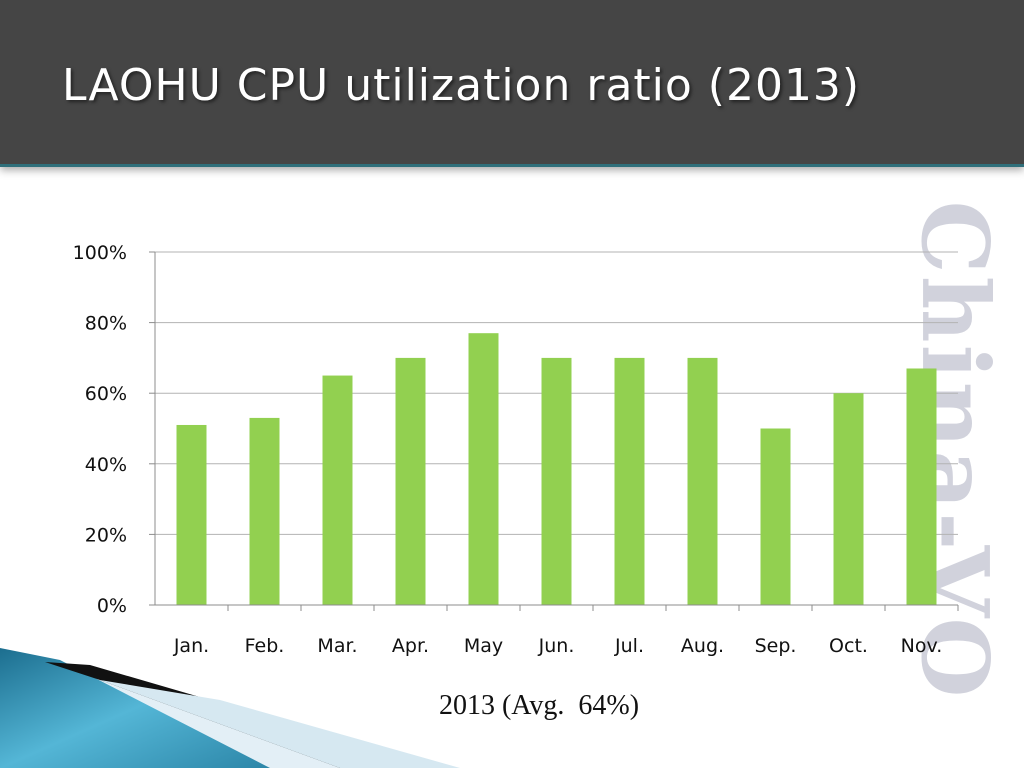 This screenshot has width=1024, height=768. What do you see at coordinates (776, 646) in the screenshot?
I see `x-tick-label: Sep.` at bounding box center [776, 646].